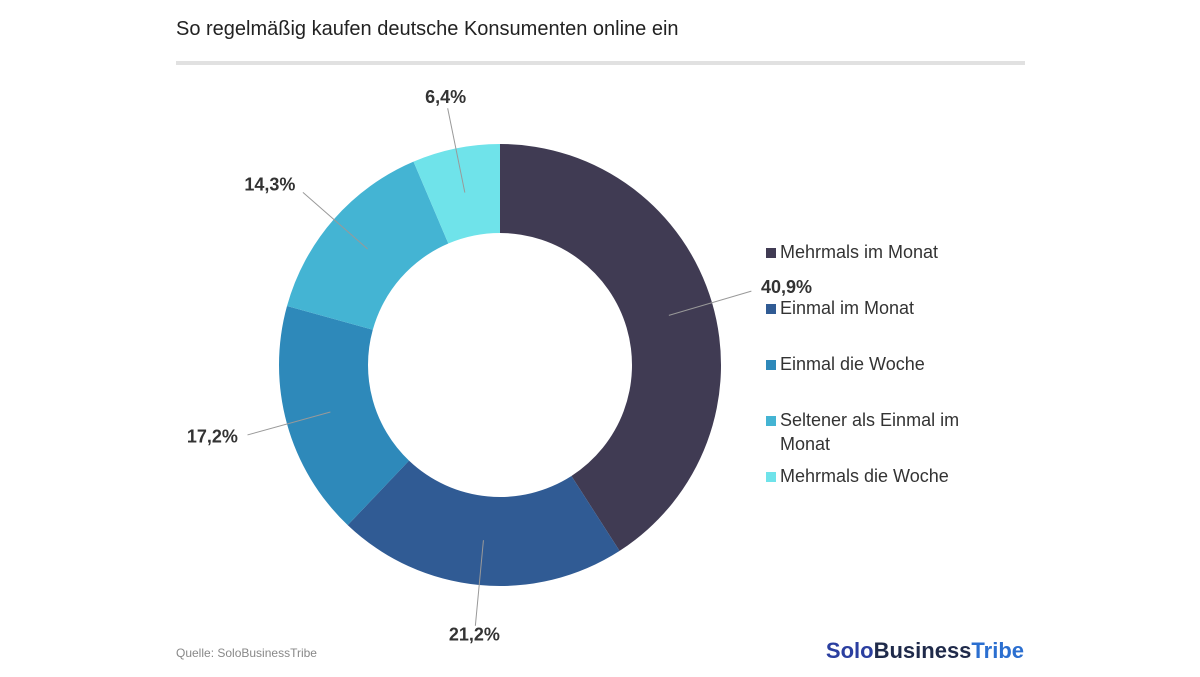 This screenshot has width=1200, height=677. I want to click on data-label: 21,2%, so click(474, 635).